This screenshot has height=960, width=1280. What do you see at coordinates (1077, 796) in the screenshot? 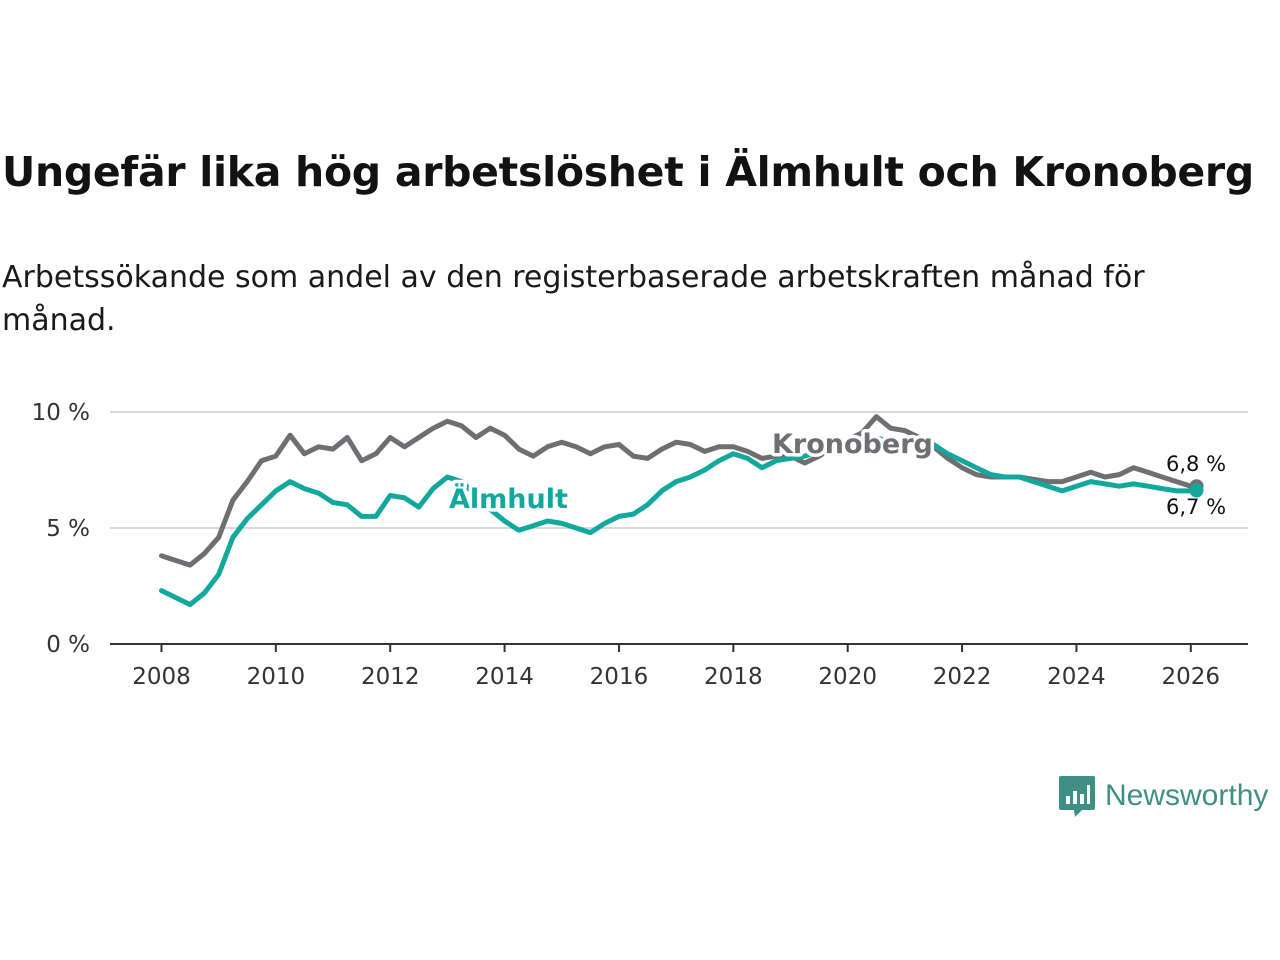
I see `bar-chart-badge-icon` at bounding box center [1077, 796].